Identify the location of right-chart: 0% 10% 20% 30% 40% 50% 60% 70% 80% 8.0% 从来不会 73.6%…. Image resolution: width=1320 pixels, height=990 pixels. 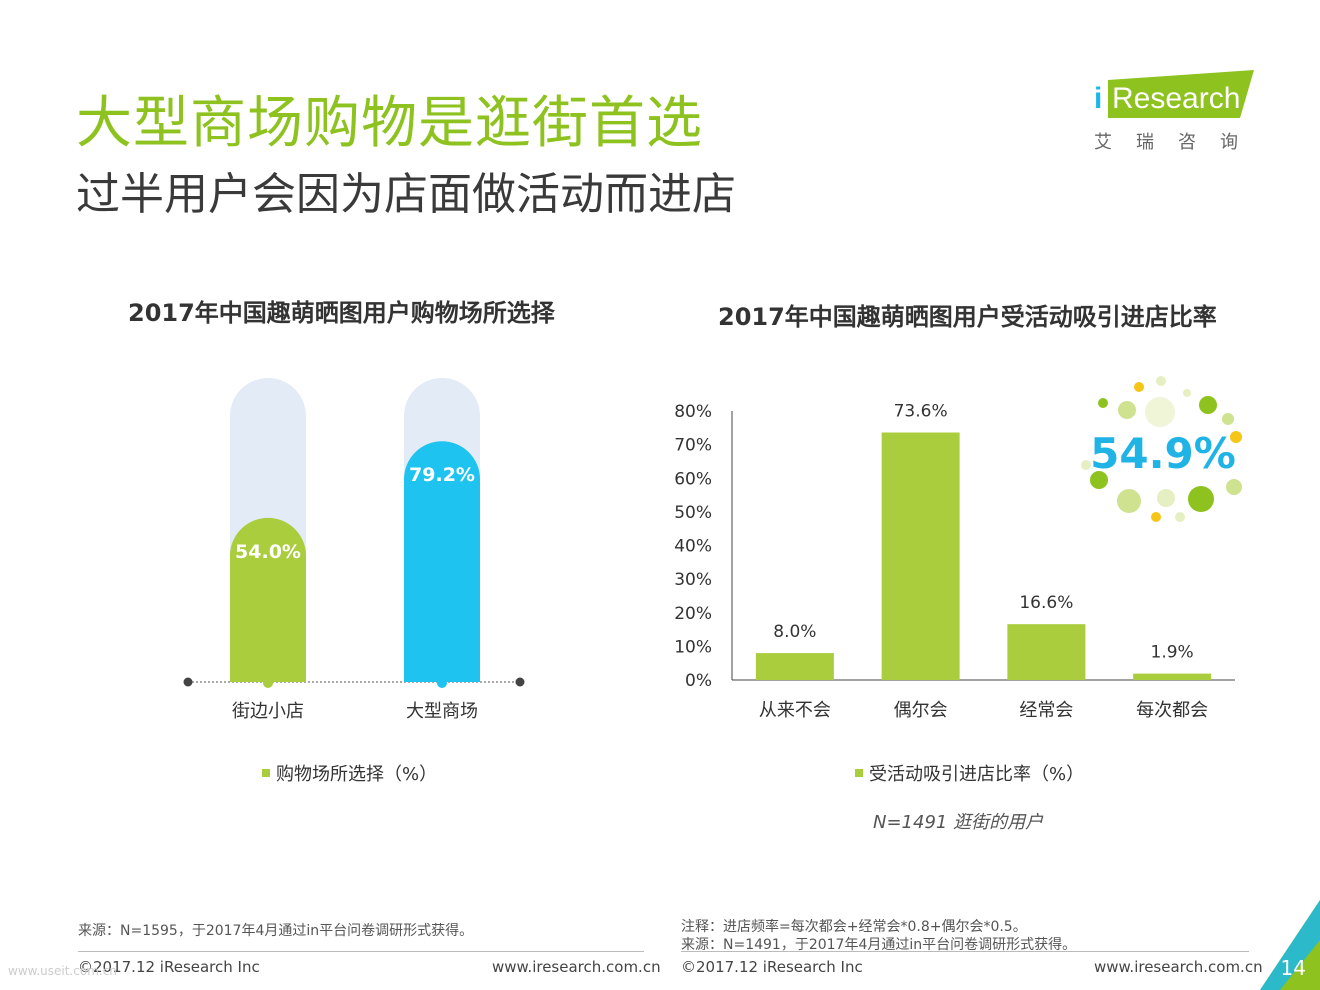
(958, 548).